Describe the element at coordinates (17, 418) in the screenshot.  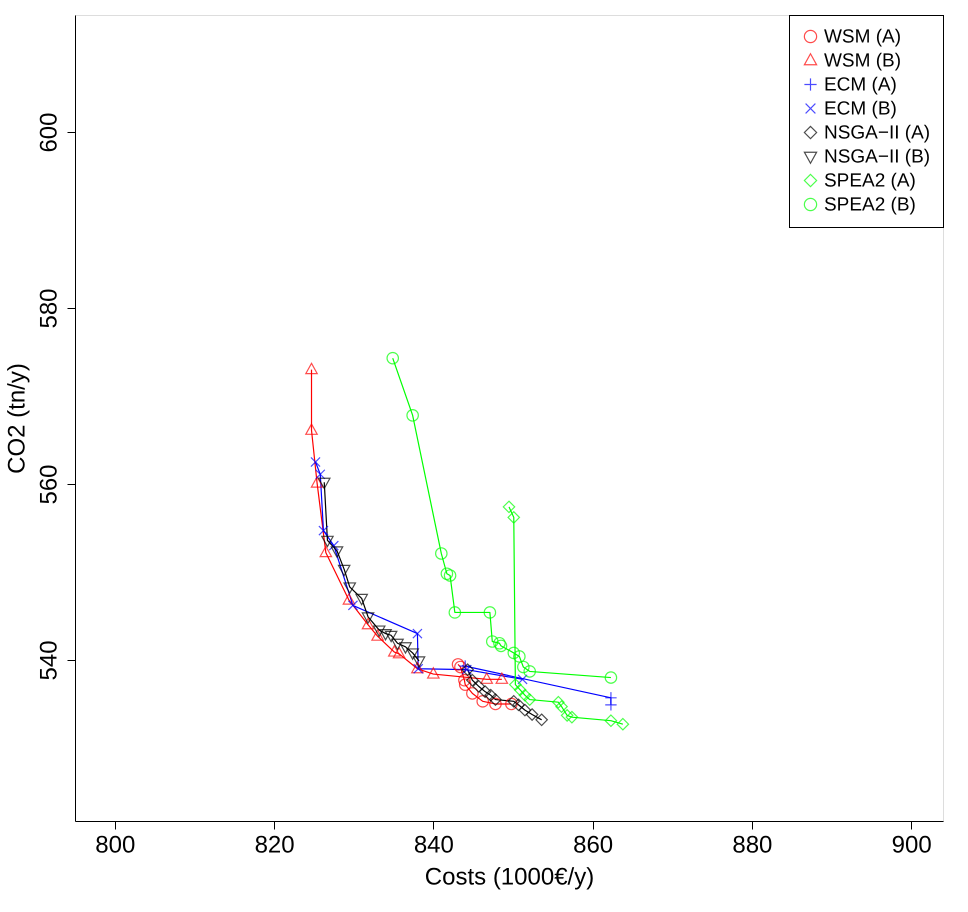
I see `y-axis-title: CO2 (tn/y)` at that location.